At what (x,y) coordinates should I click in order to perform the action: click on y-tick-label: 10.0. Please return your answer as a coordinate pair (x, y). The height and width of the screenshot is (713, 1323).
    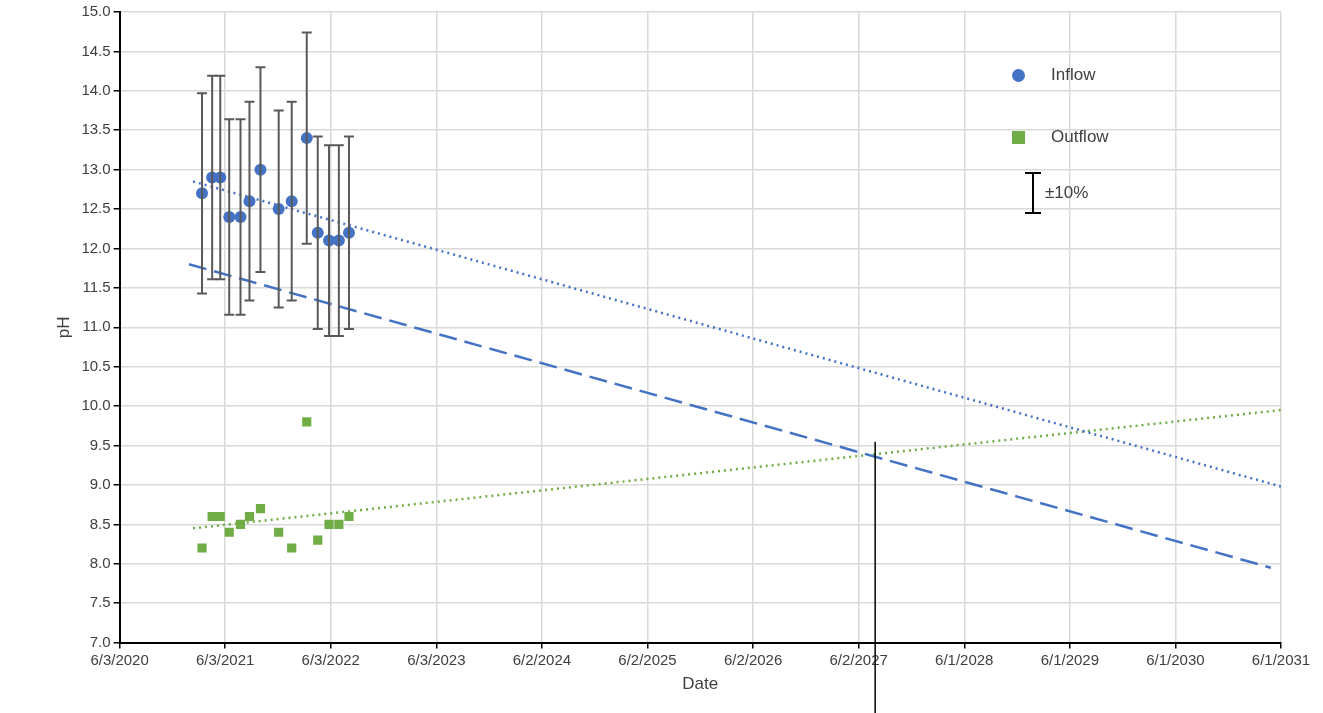
    Looking at the image, I should click on (96, 405).